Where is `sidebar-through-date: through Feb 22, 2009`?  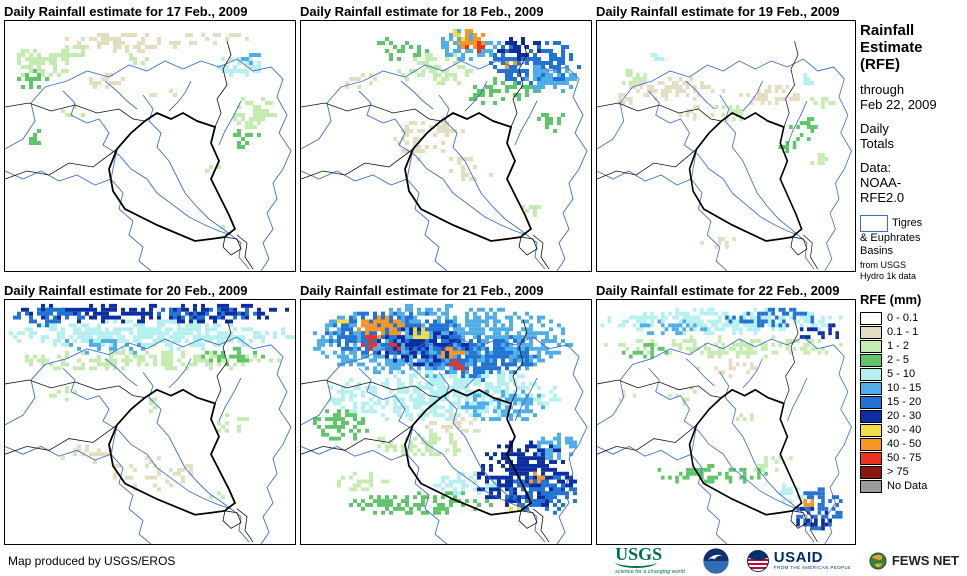 sidebar-through-date: through Feb 22, 2009 is located at coordinates (898, 97).